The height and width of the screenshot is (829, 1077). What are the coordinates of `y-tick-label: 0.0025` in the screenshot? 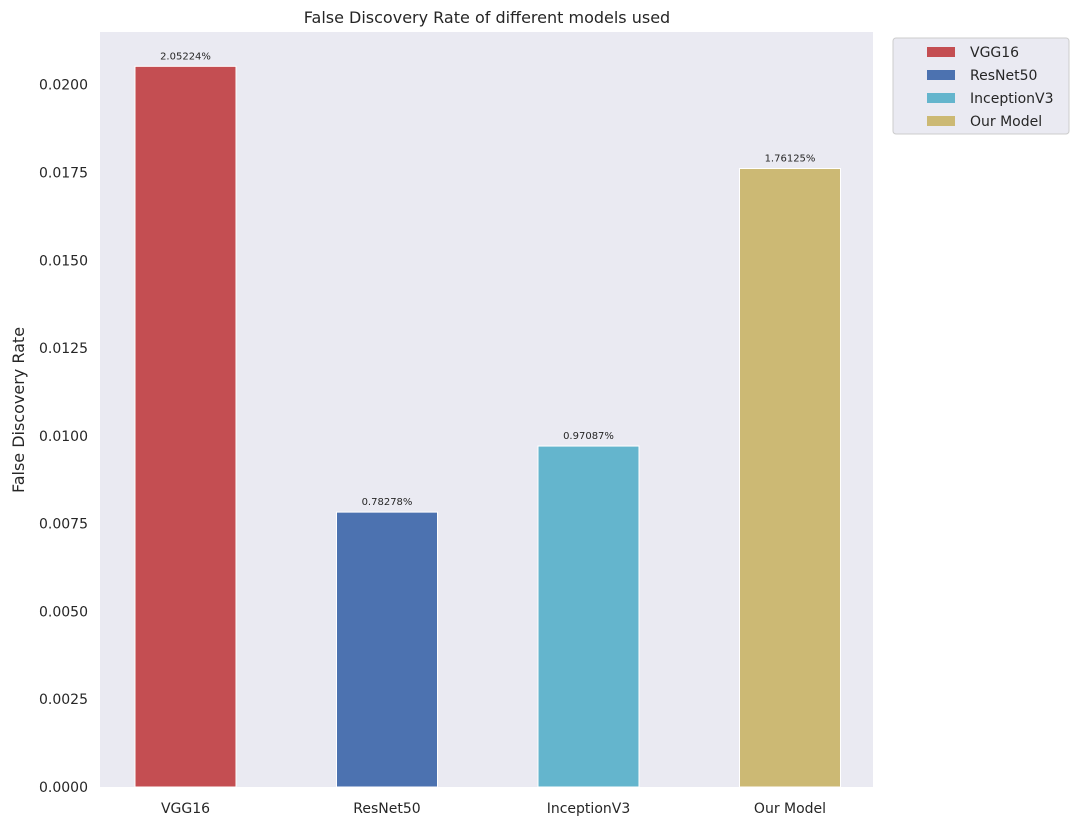 It's located at (63, 700).